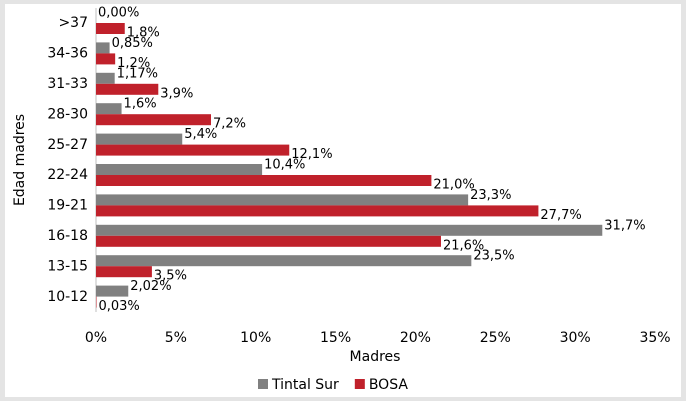  I want to click on y-tick-label: 31-33, so click(67, 84).